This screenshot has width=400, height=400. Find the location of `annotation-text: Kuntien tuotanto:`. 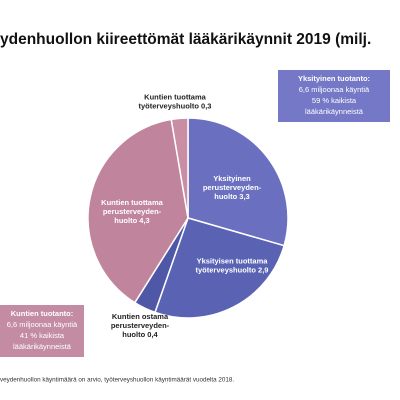

annotation-text: Kuntien tuotanto: is located at coordinates (42, 313).